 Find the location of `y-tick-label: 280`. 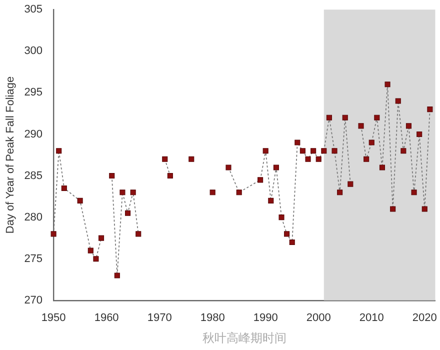

y-tick-label: 280 is located at coordinates (33, 217).